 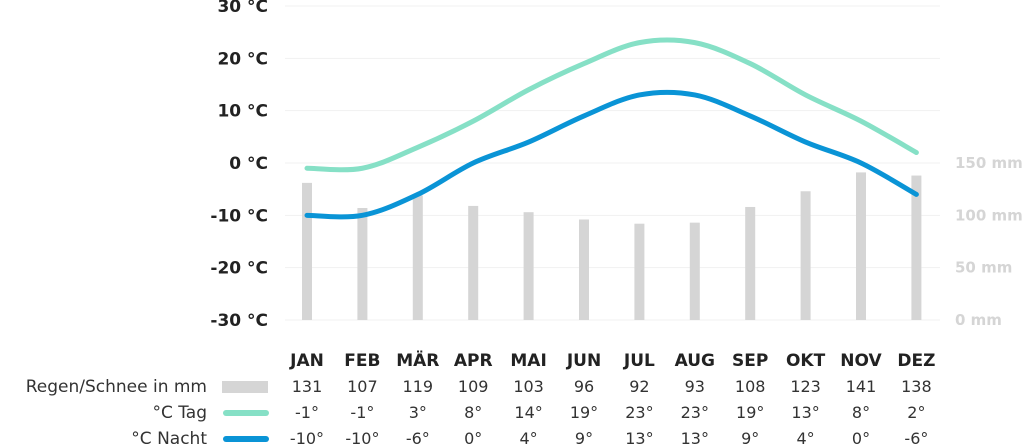 I want to click on month-label-jun: JUN, so click(x=583, y=361).